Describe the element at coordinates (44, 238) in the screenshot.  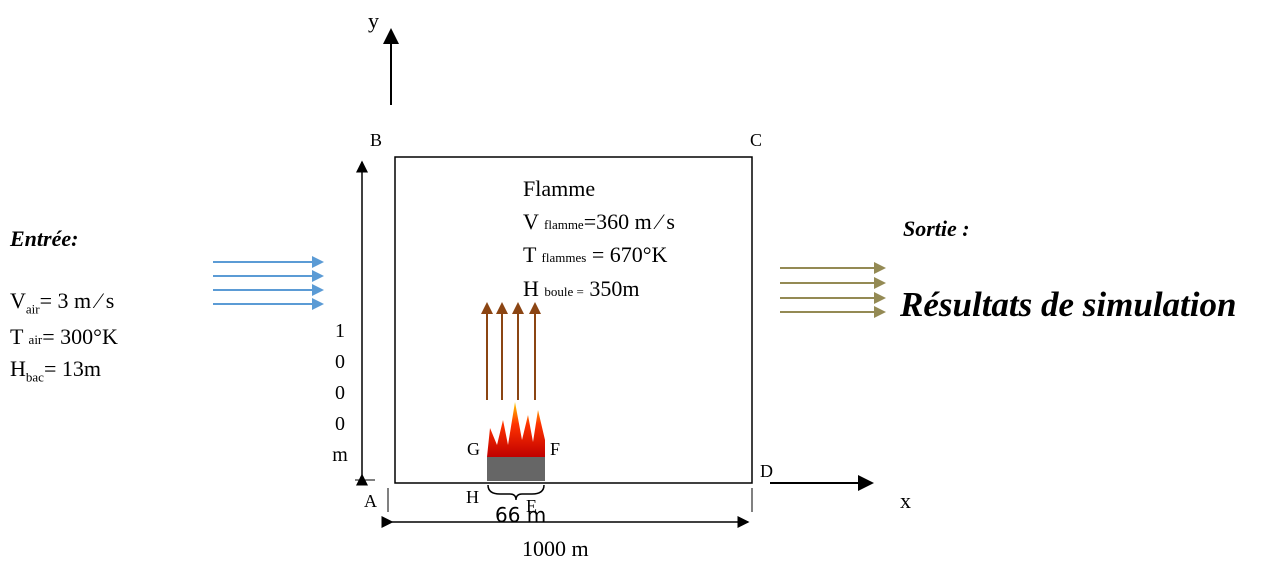
I see `title: Entrée:` at that location.